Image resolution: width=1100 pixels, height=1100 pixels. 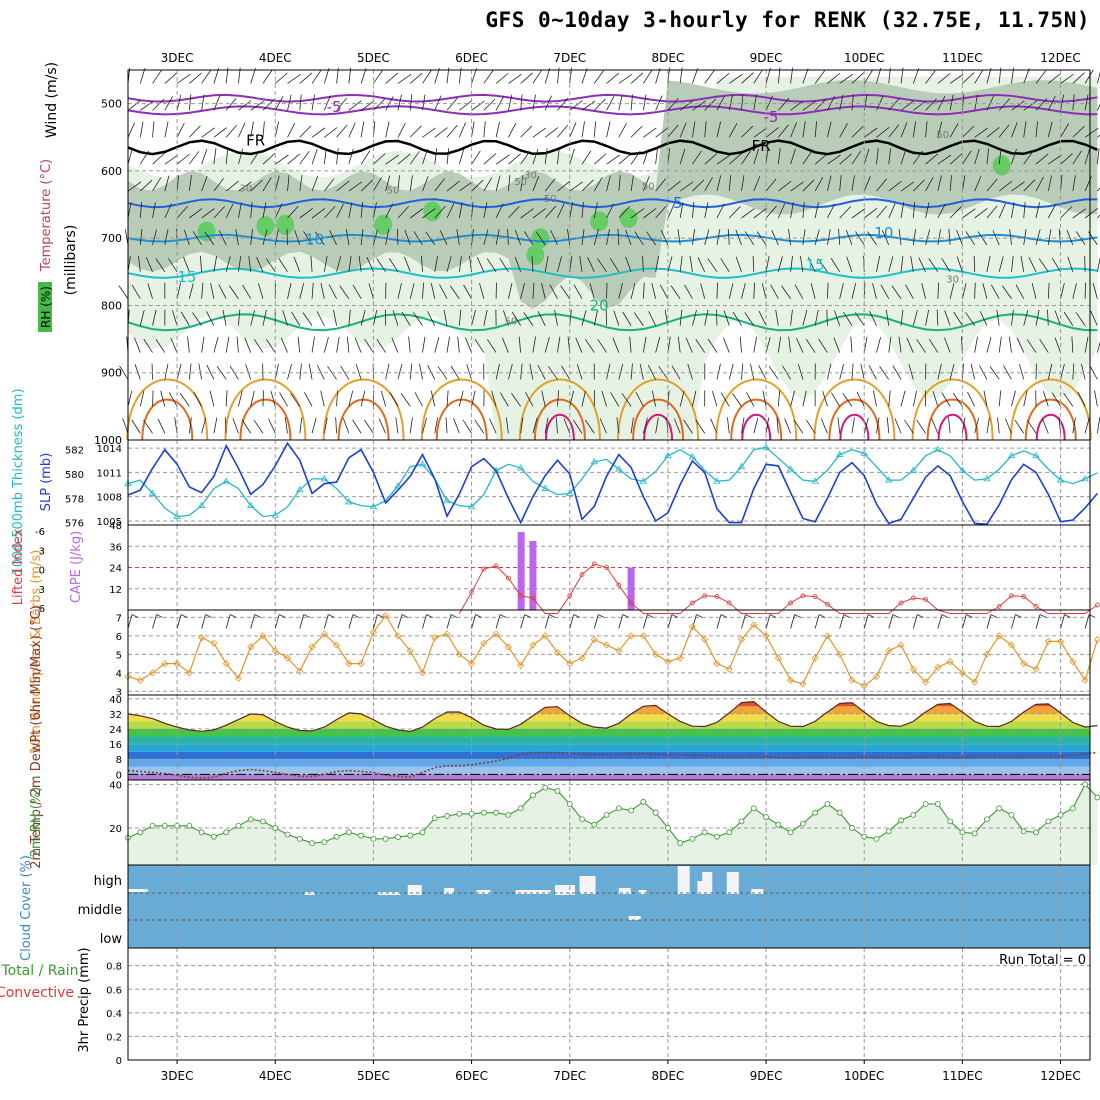 I want to click on wind-tick-label: 5, so click(x=119, y=655).